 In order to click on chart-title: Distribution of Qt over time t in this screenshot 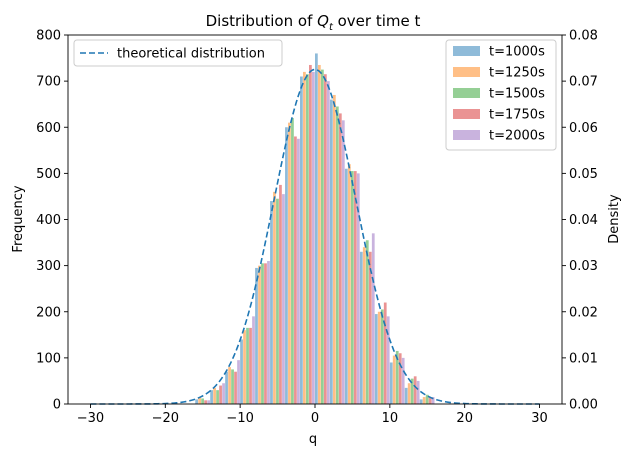, I will do `click(313, 22)`.